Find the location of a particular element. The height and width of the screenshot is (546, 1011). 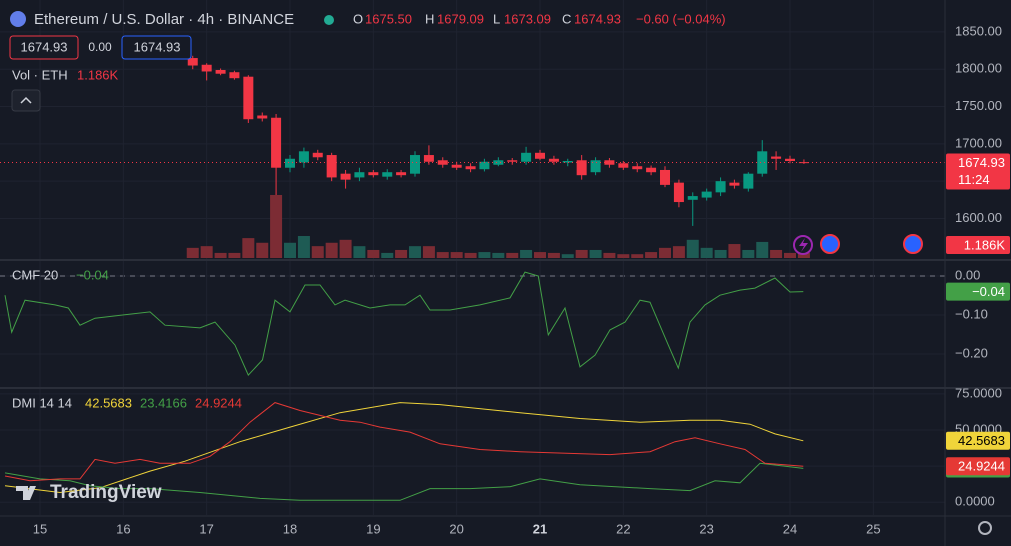

volume-tag-bg is located at coordinates (978, 244).